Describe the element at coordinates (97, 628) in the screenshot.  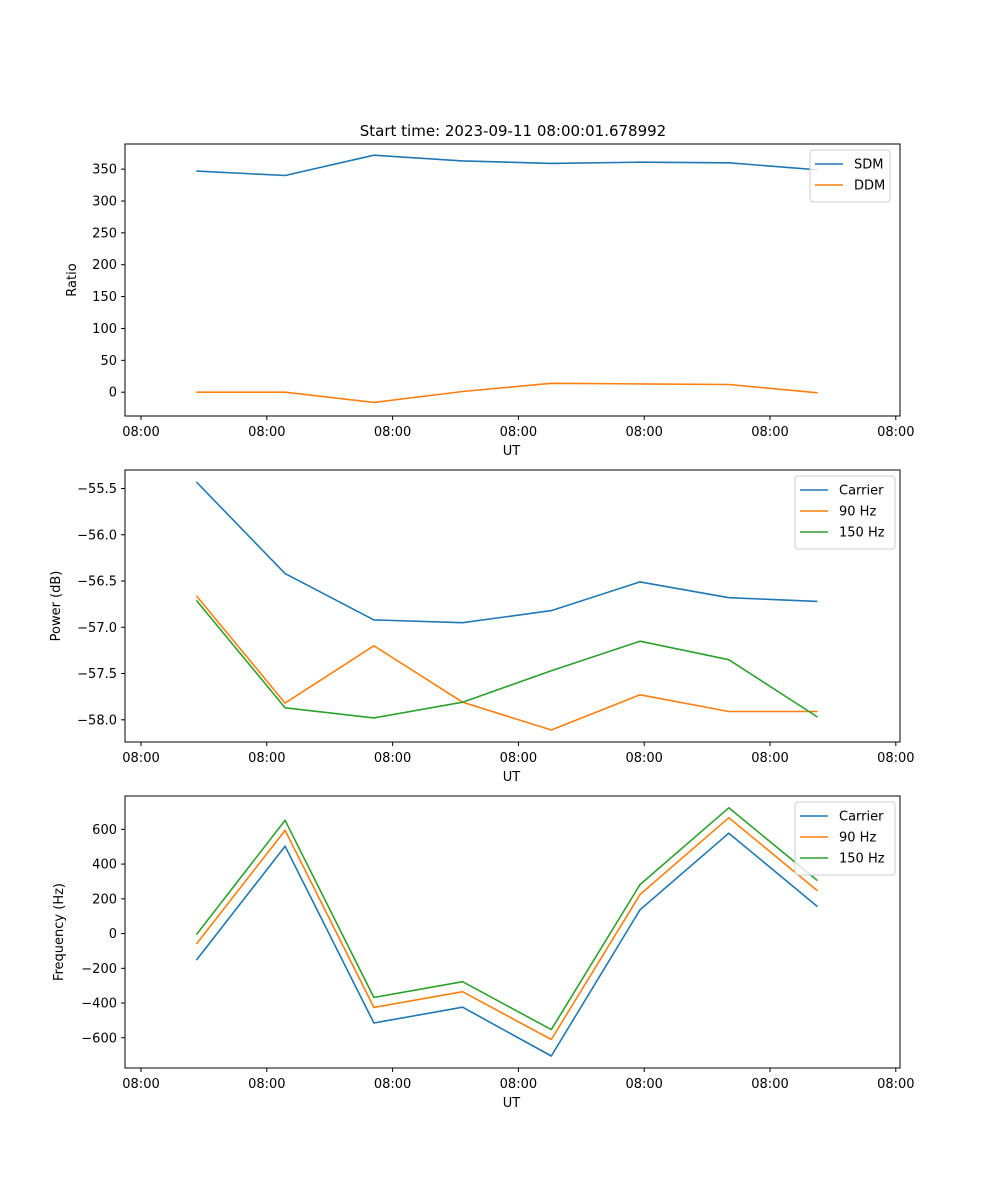
I see `y-tick-label: −57.0` at that location.